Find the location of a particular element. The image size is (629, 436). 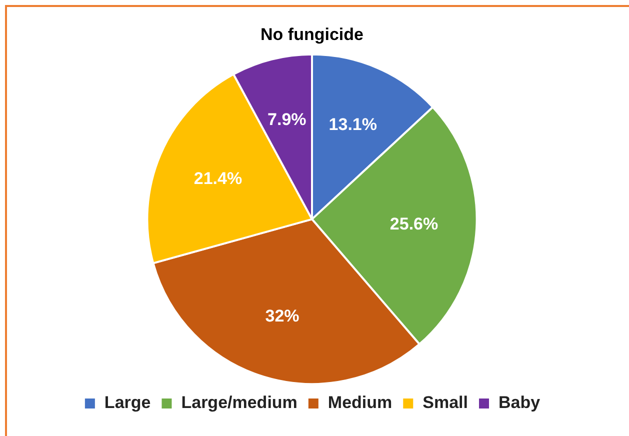

legend-label: Large is located at coordinates (127, 402).